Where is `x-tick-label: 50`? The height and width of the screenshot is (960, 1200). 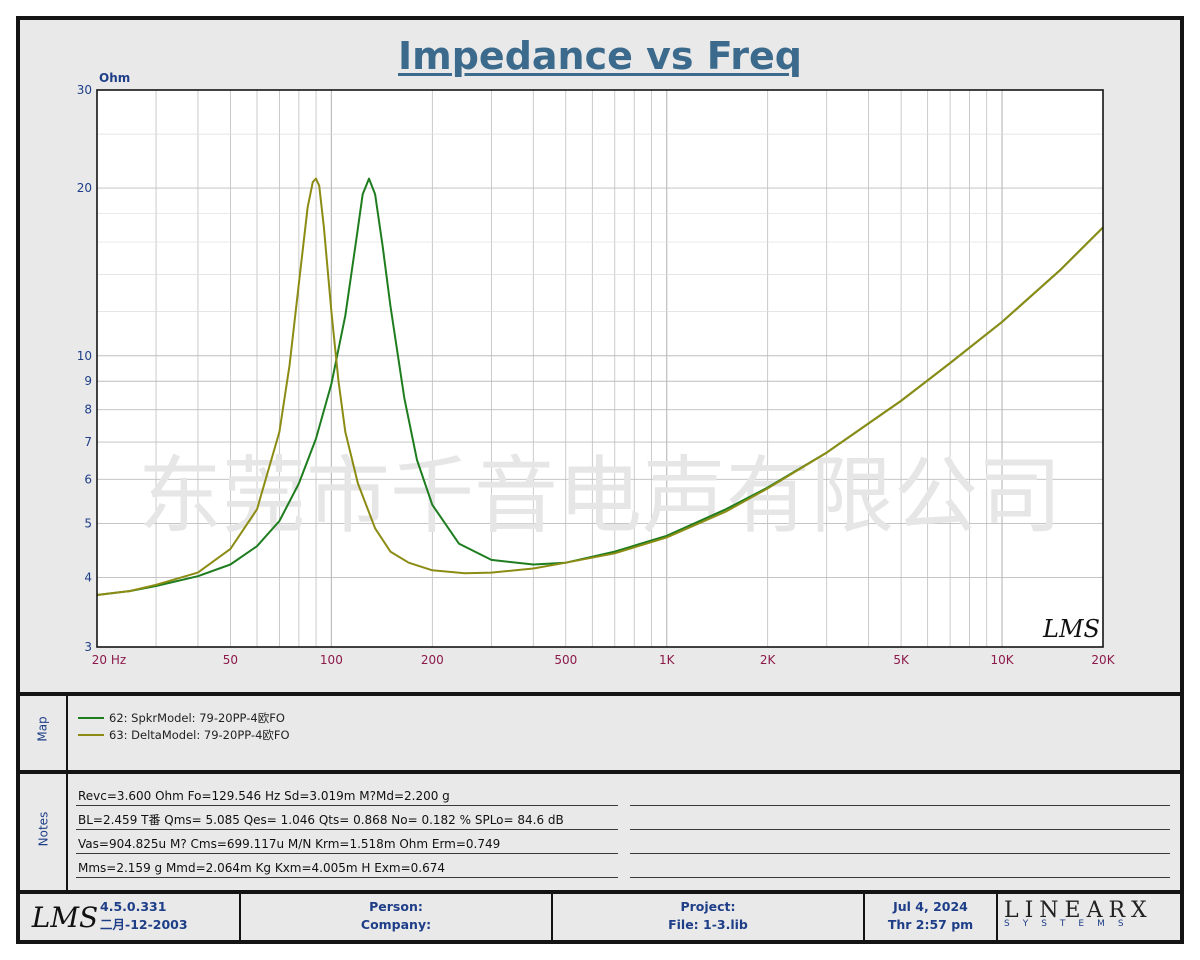
x-tick-label: 50 is located at coordinates (230, 660).